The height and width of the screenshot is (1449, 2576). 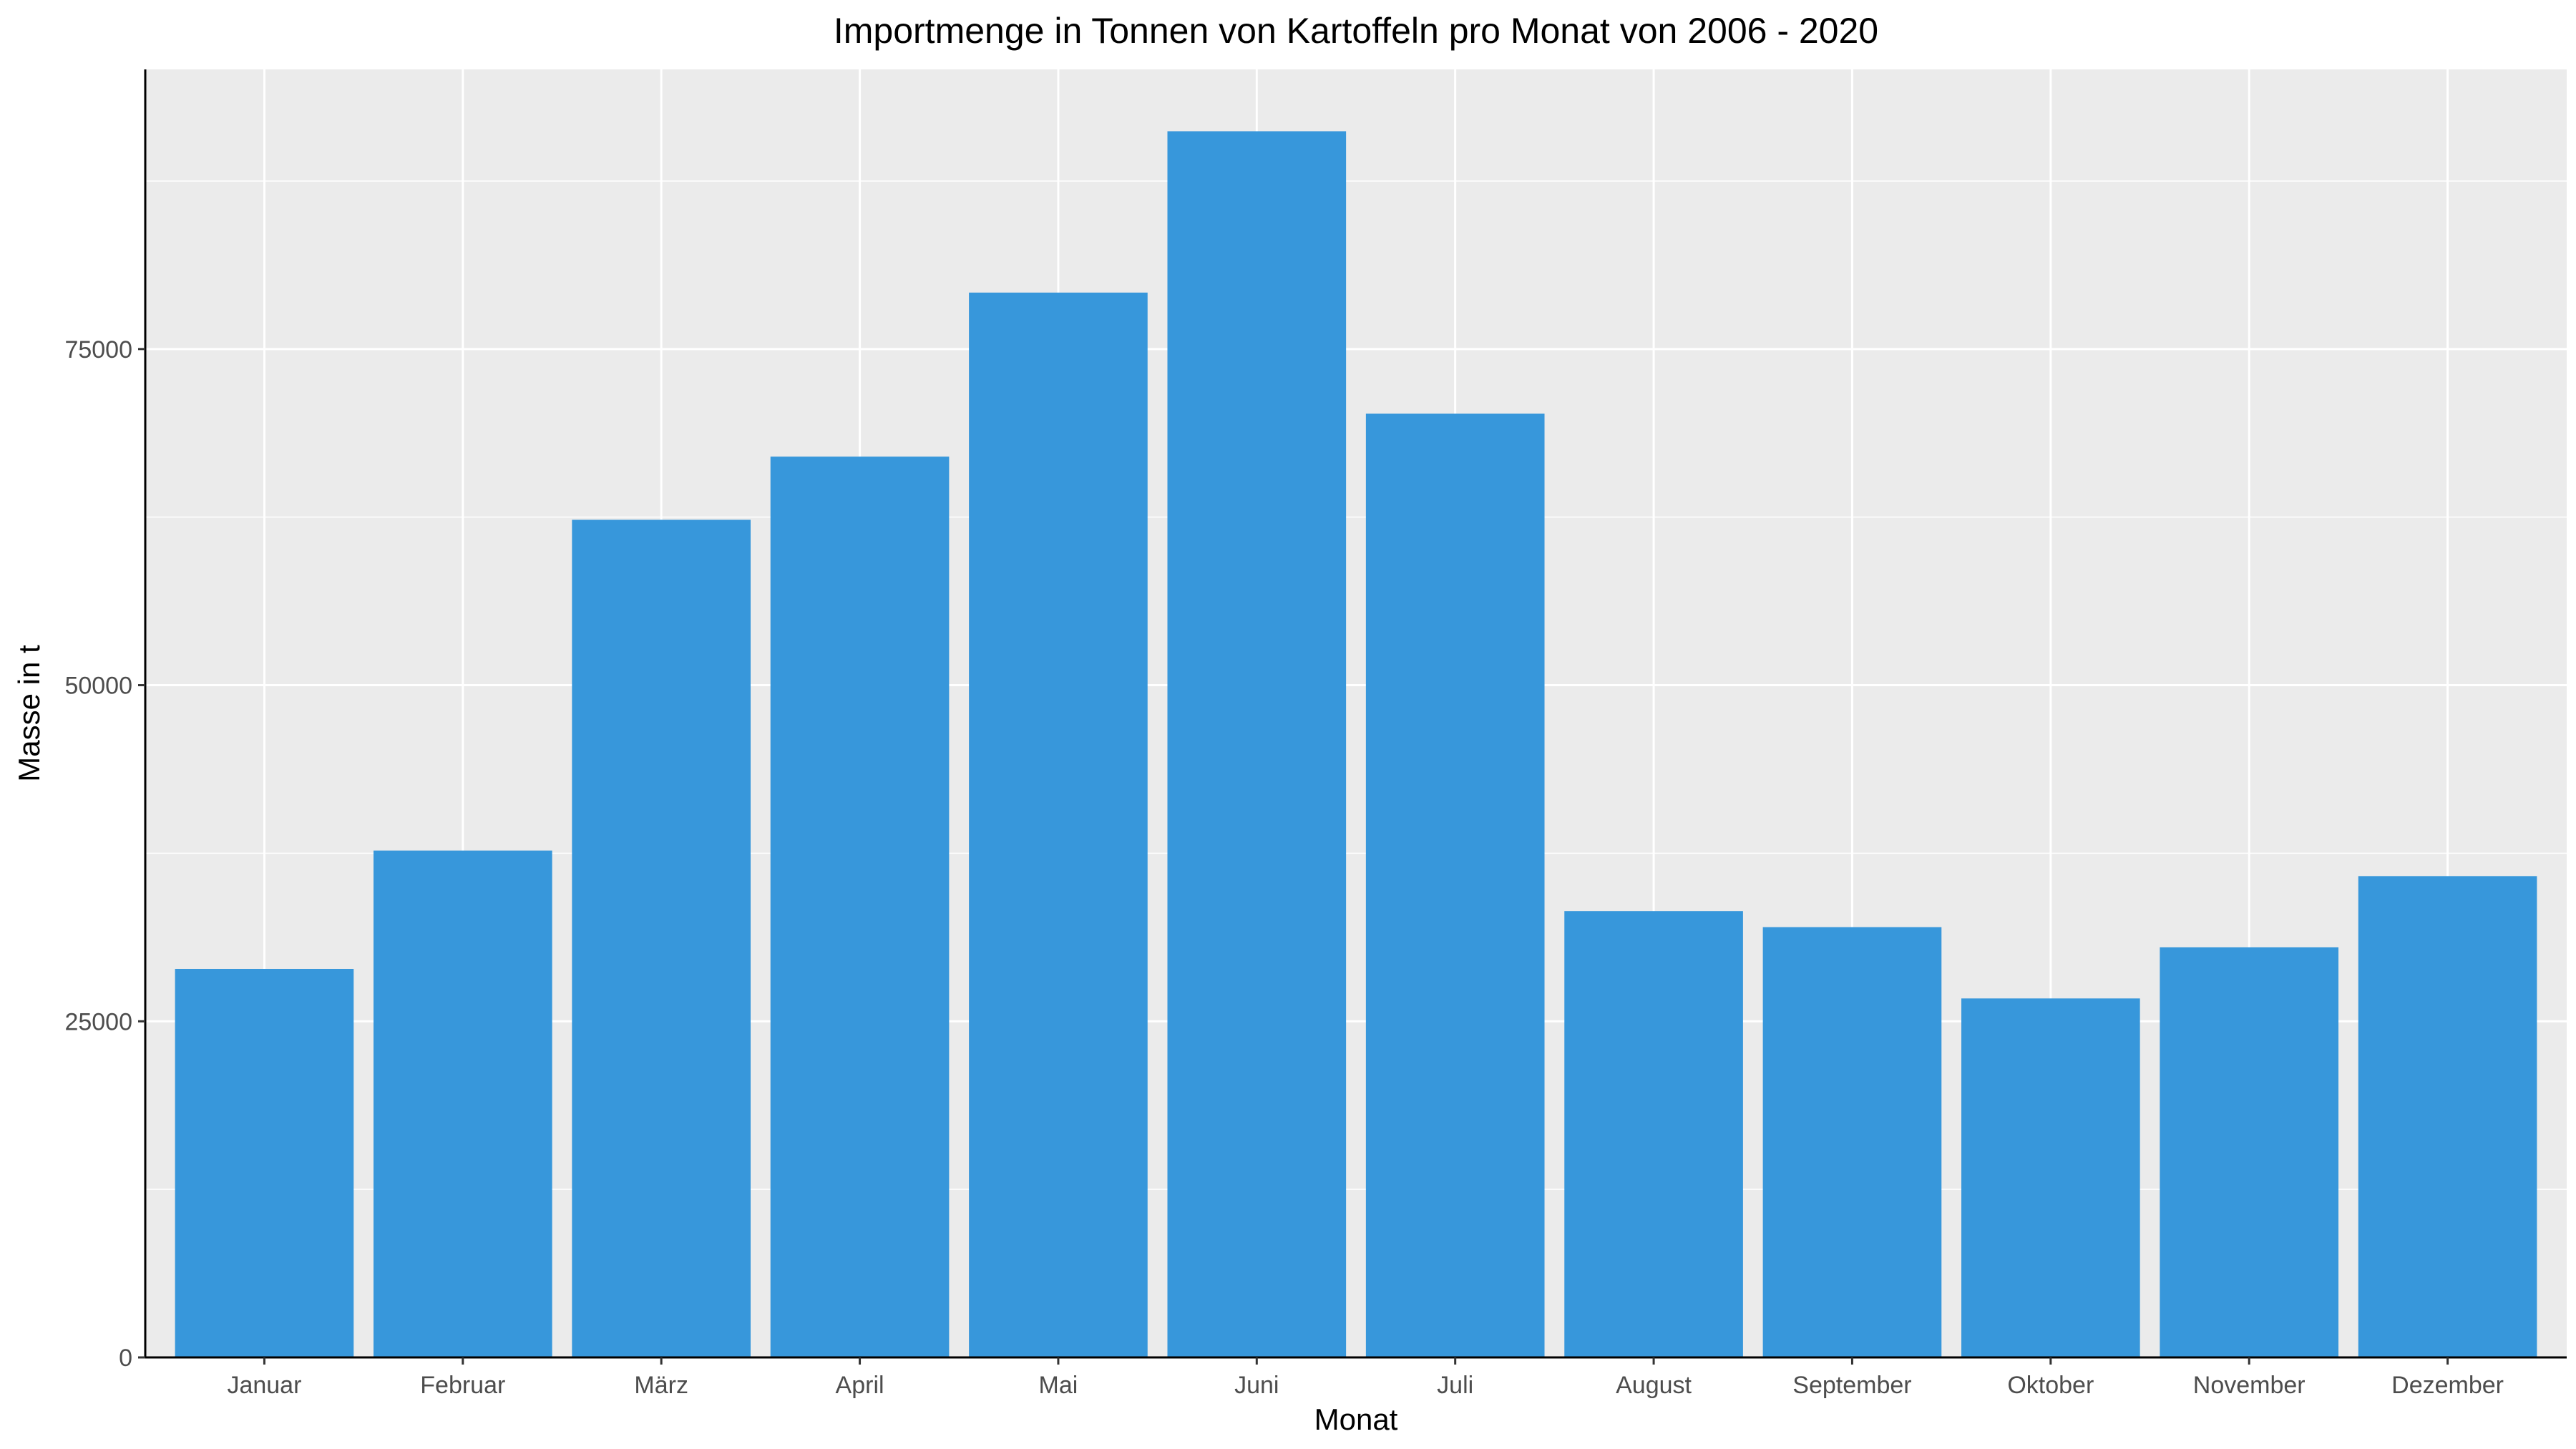 I want to click on x-tick-label: Oktober, so click(x=2050, y=1385).